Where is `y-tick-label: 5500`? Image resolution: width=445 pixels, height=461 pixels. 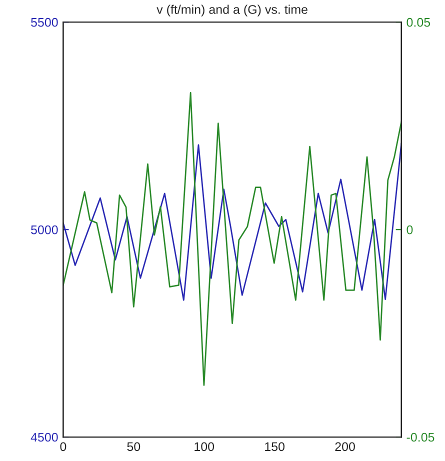 y-tick-label: 5500 is located at coordinates (44, 22).